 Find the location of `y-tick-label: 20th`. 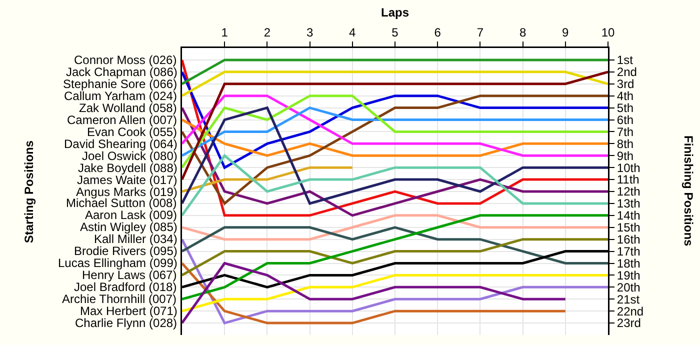

y-tick-label: 20th is located at coordinates (628, 287).